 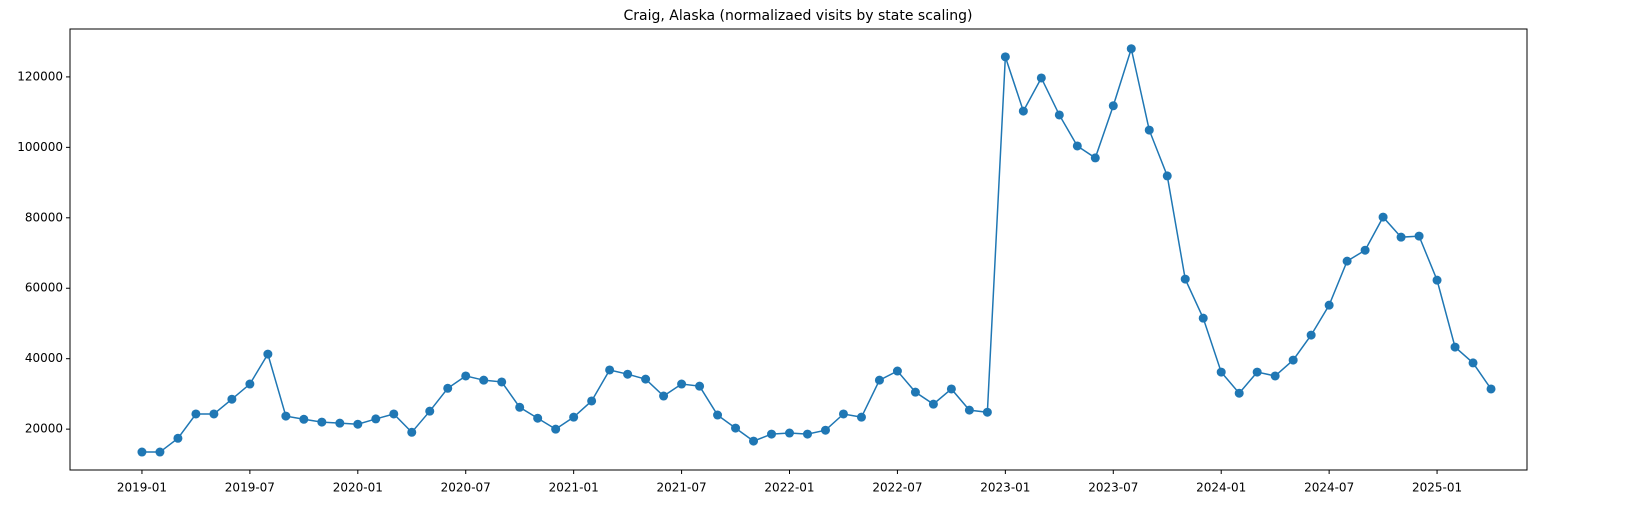 What do you see at coordinates (1329, 488) in the screenshot?
I see `x-tick-label: 2024-07` at bounding box center [1329, 488].